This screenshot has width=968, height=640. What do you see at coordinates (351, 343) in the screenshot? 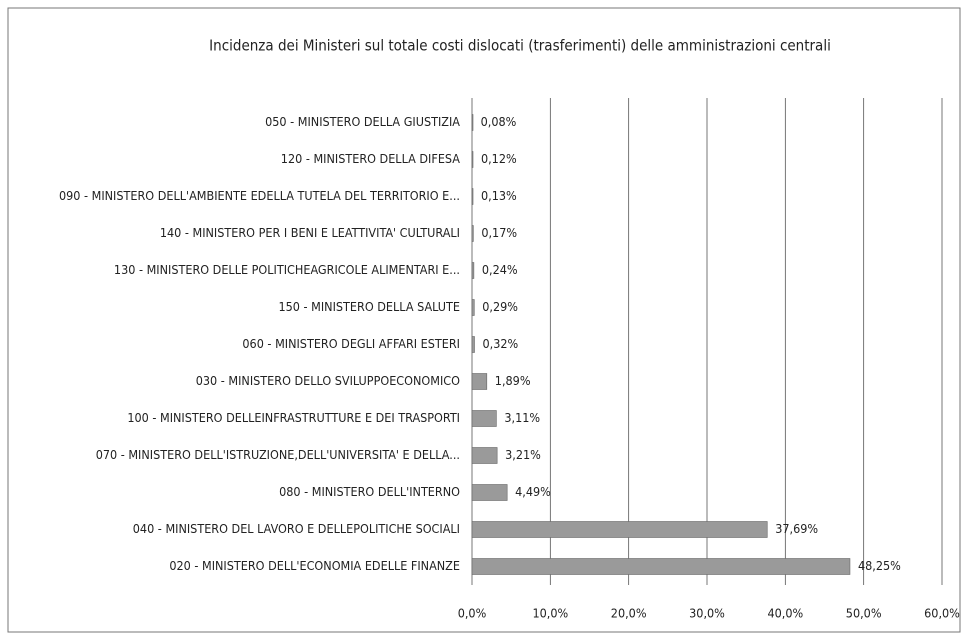
I see `y-tick-label: 060 - MINISTERO DEGLI AFFARI ESTERI` at bounding box center [351, 343].